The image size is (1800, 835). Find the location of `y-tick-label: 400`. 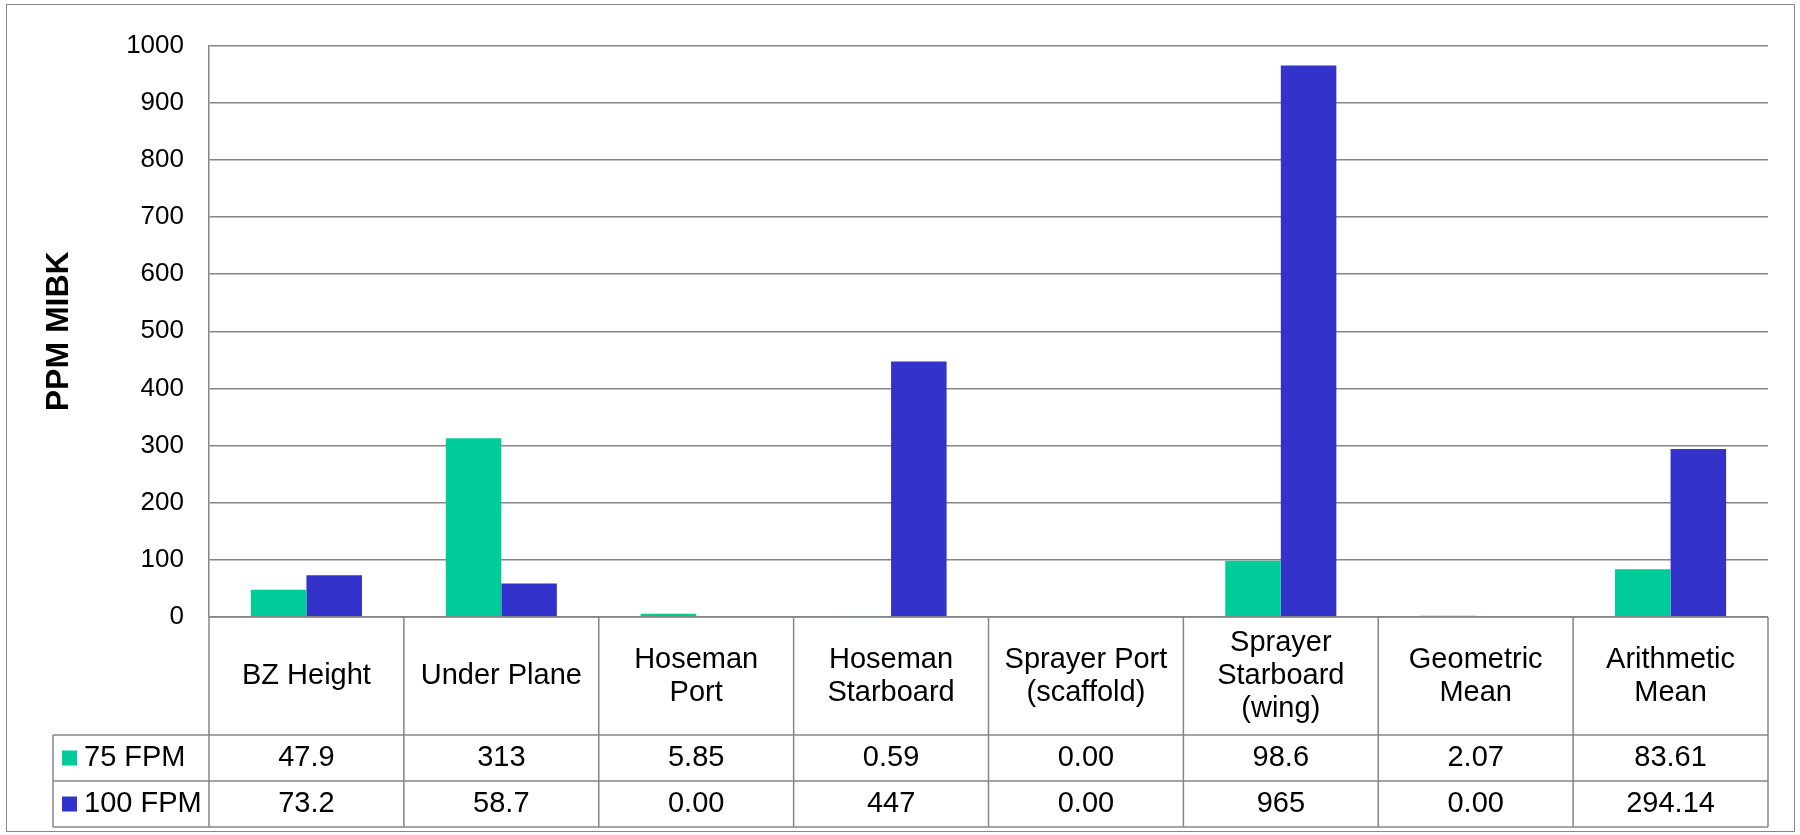

y-tick-label: 400 is located at coordinates (162, 386).